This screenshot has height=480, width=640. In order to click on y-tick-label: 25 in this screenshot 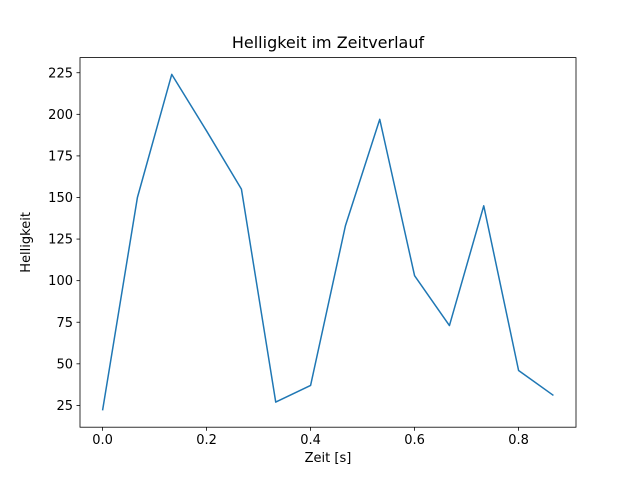, I will do `click(64, 406)`.